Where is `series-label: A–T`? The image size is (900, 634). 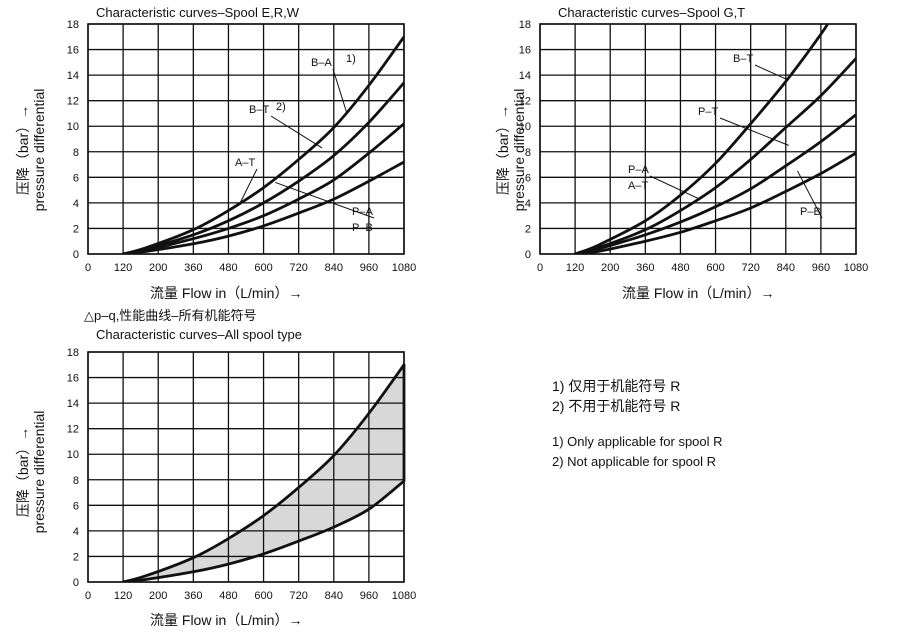 series-label: A–T is located at coordinates (245, 163).